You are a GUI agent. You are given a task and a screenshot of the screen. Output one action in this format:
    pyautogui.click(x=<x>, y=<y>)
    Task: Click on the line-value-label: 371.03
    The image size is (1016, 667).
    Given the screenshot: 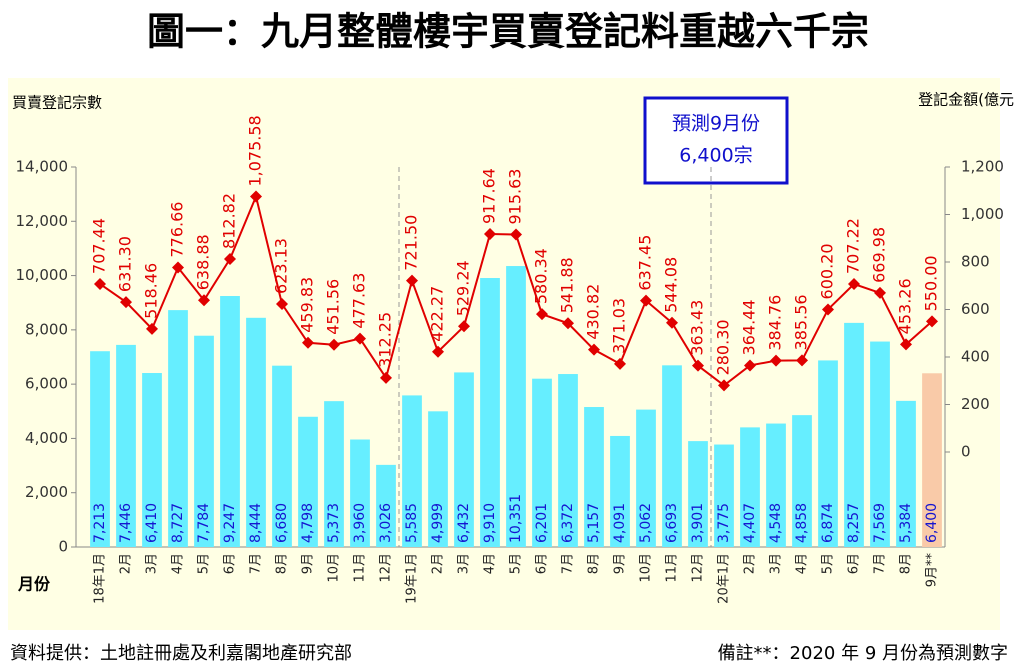 What is the action you would take?
    pyautogui.click(x=619, y=326)
    